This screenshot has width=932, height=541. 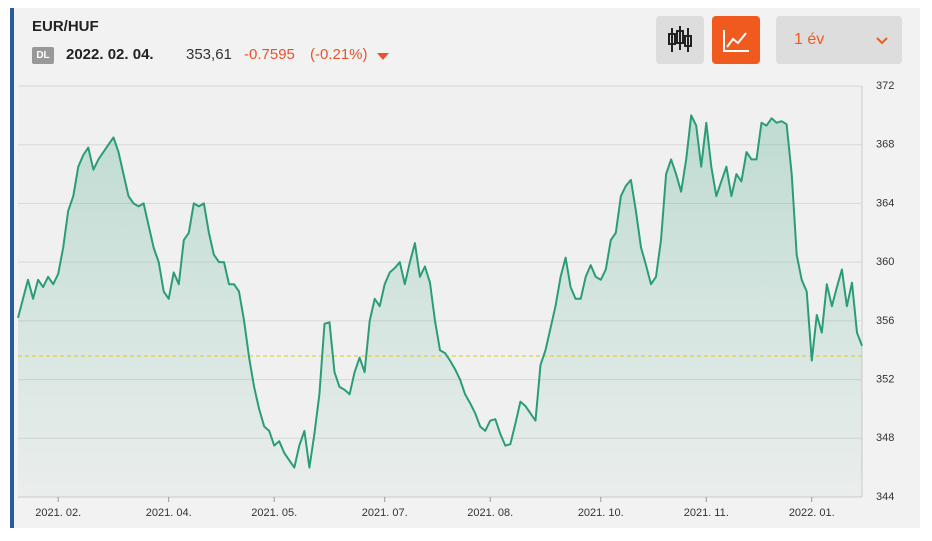 What do you see at coordinates (706, 513) in the screenshot?
I see `x-tick-label: 2021. 11.` at bounding box center [706, 513].